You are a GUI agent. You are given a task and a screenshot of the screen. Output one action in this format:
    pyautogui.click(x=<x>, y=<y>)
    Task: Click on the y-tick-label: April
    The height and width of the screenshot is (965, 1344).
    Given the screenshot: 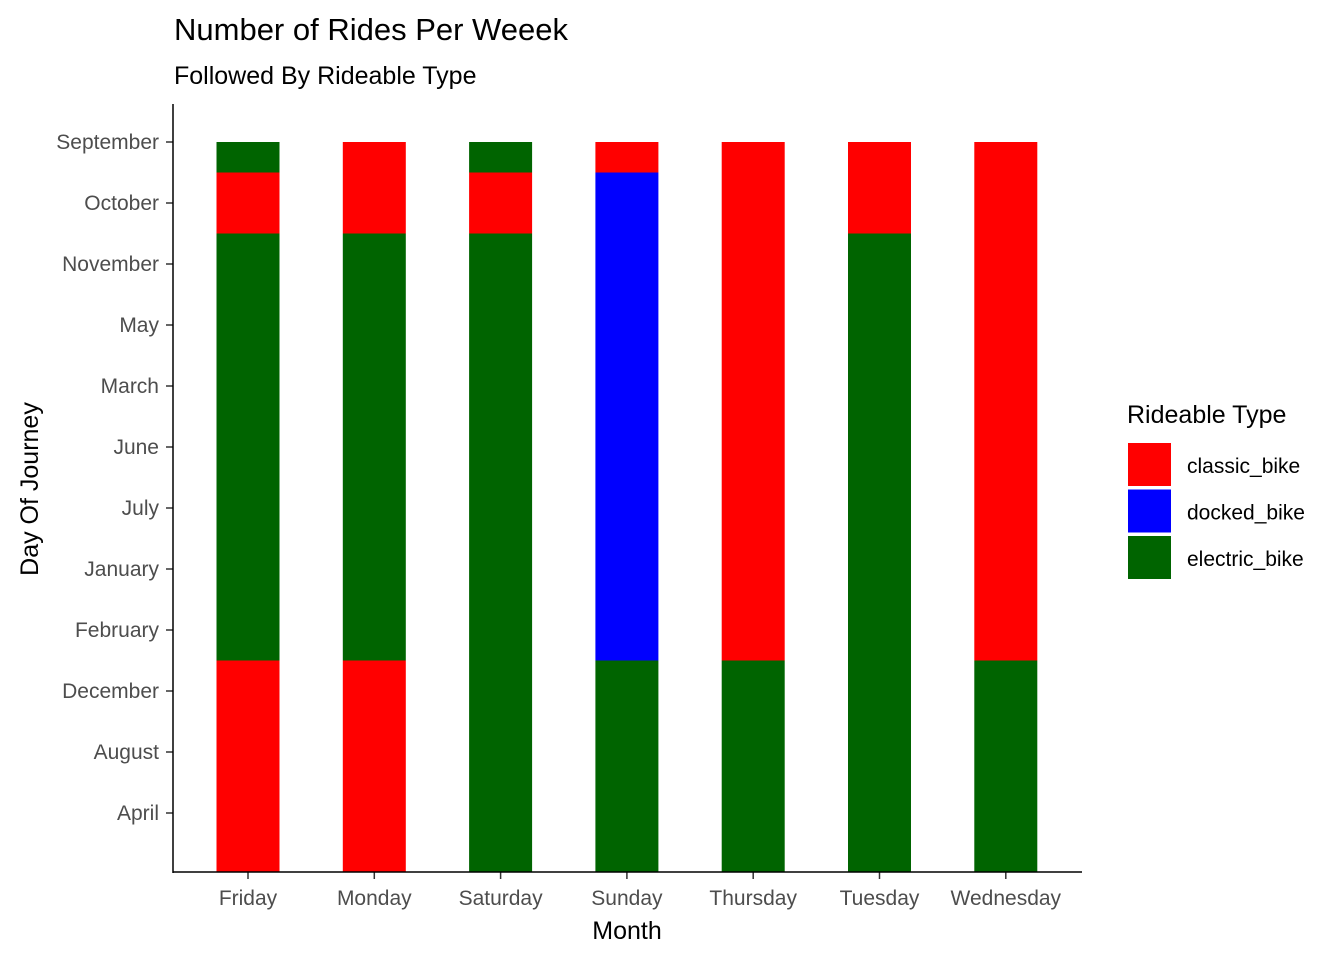 What is the action you would take?
    pyautogui.click(x=138, y=813)
    